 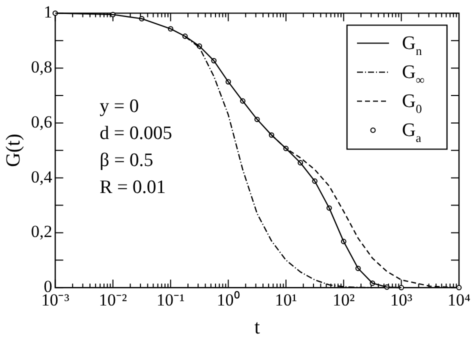 I want to click on annotation: d = 0.005, so click(x=136, y=133).